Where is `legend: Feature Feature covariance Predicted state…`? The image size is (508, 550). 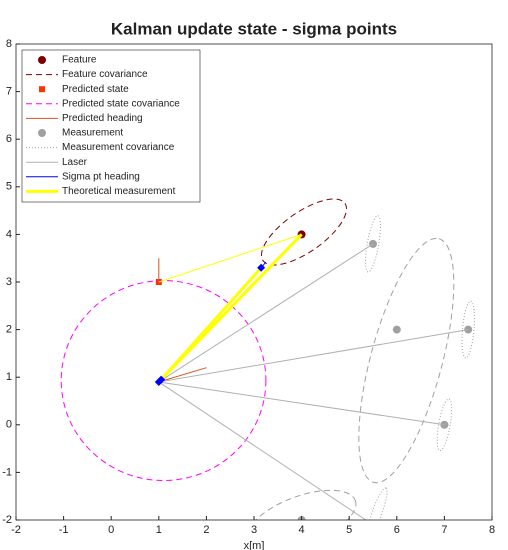
legend: Feature Feature covariance Predicted state… is located at coordinates (111, 126).